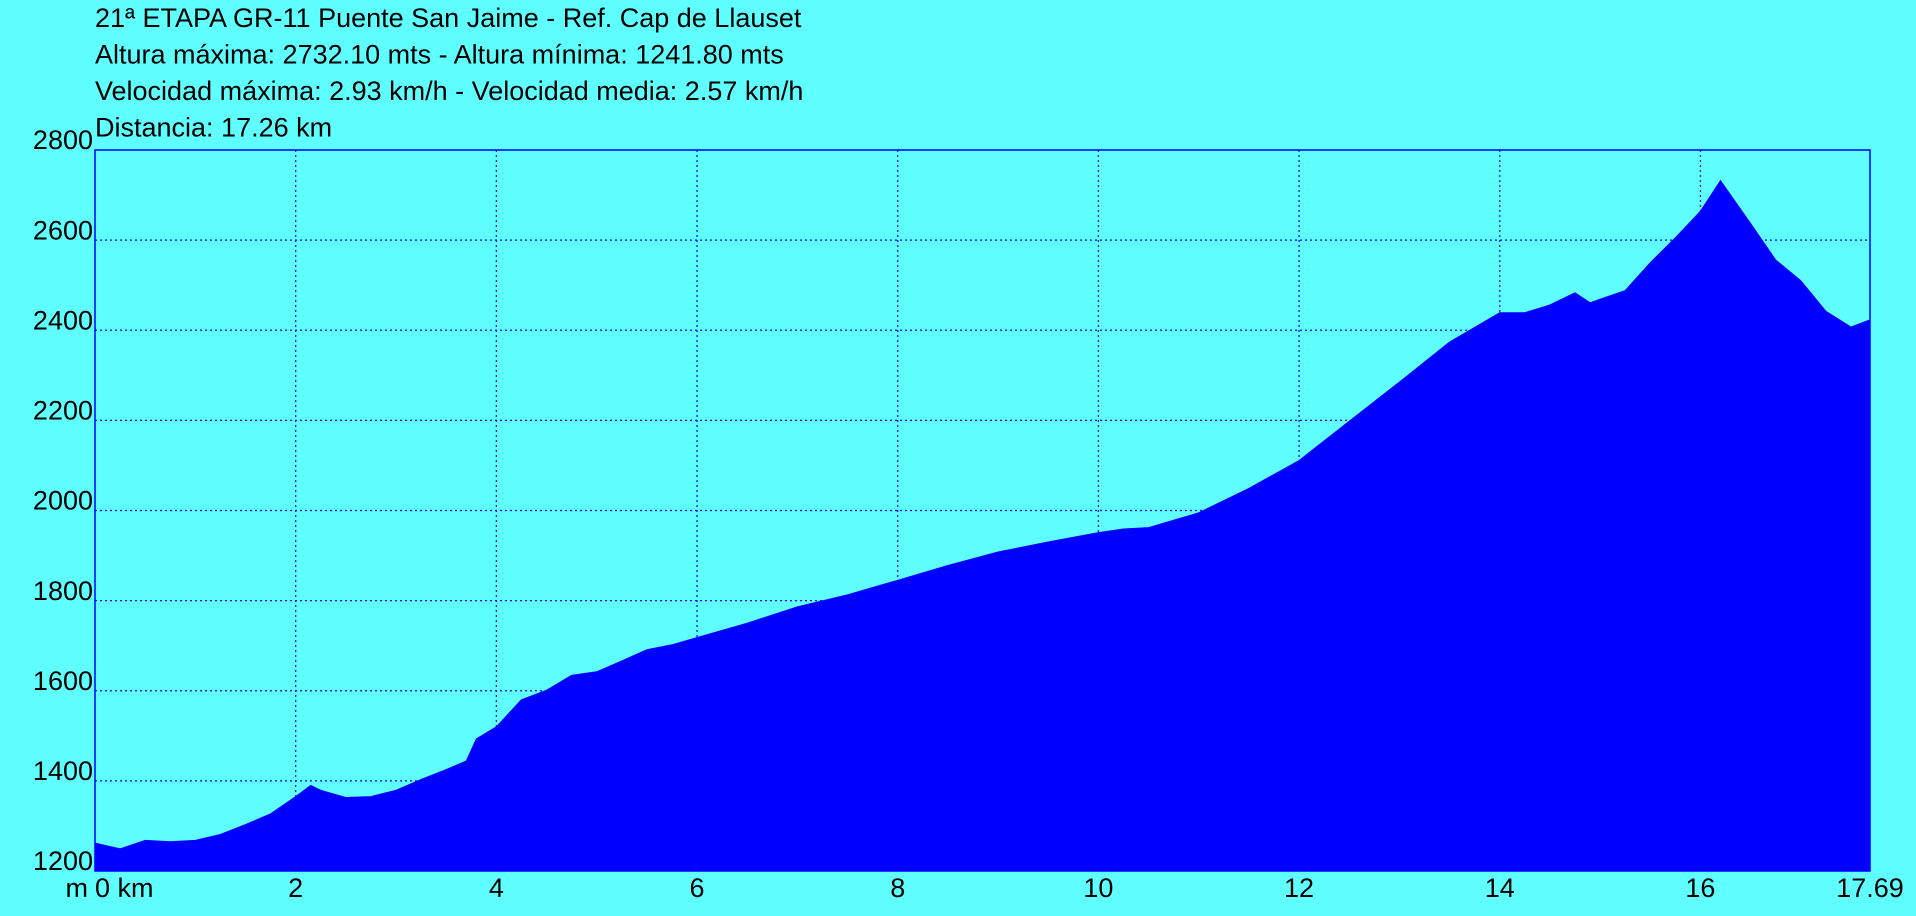 This screenshot has height=916, width=1916. I want to click on x-tick-label: 4, so click(496, 888).